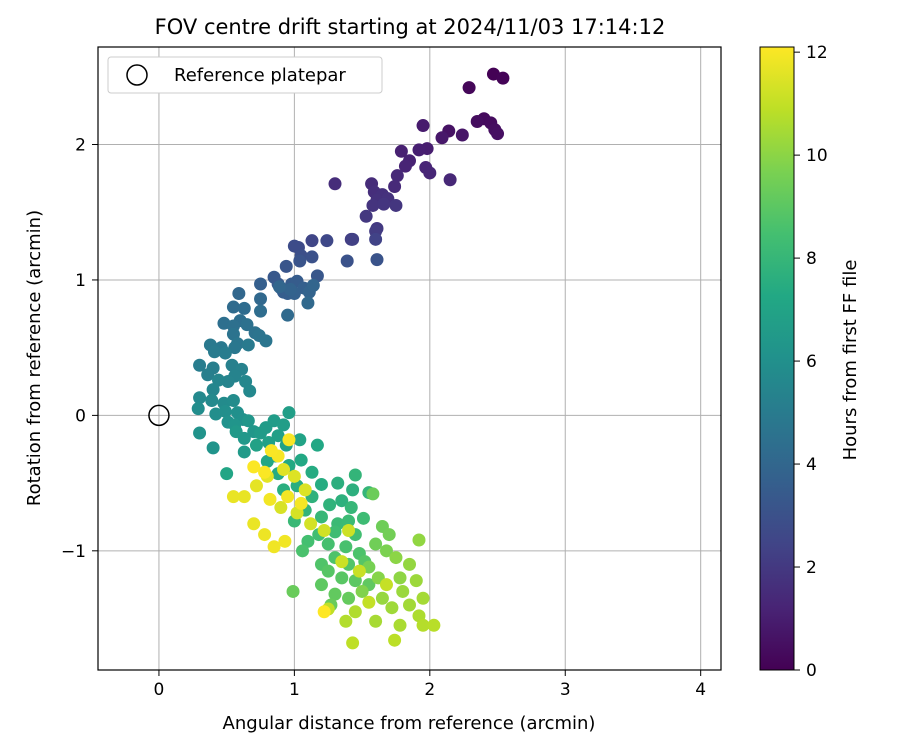  Describe the element at coordinates (409, 723) in the screenshot. I see `x-axis-label: Angular distance from reference (arcmin)` at that location.